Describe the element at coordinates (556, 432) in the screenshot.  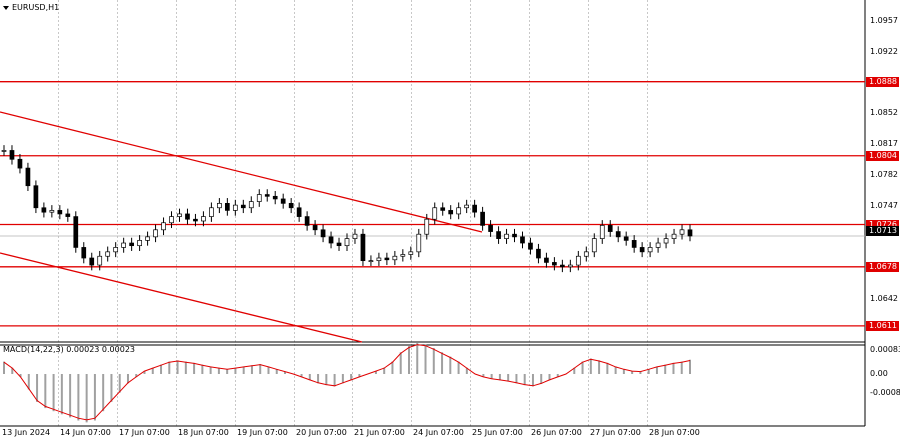
I see `time-tick-label: 26 Jun 07:00` at that location.